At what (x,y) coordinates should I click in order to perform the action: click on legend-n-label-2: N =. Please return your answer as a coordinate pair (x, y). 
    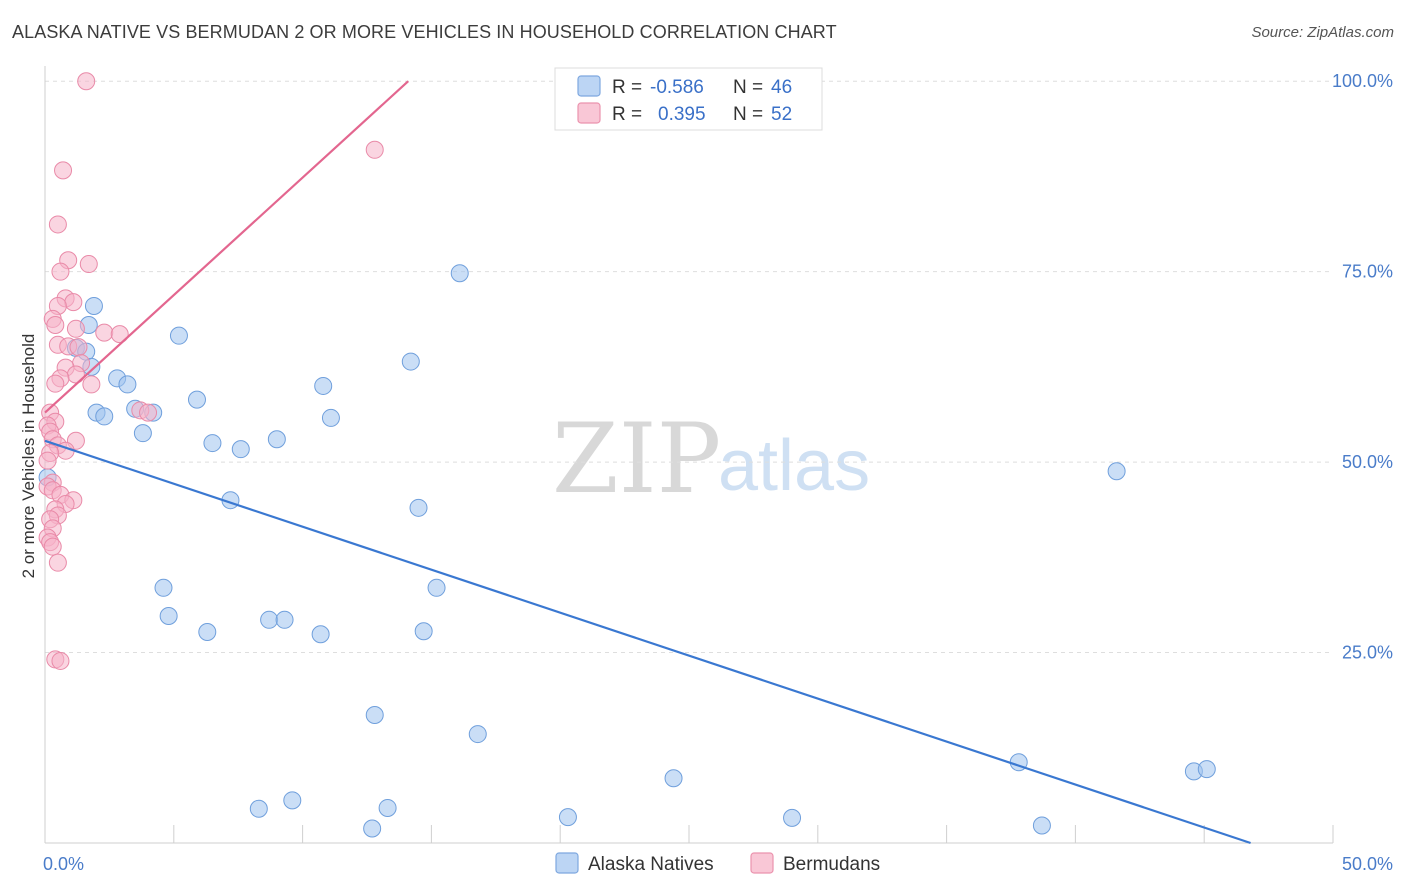
    Looking at the image, I should click on (748, 114).